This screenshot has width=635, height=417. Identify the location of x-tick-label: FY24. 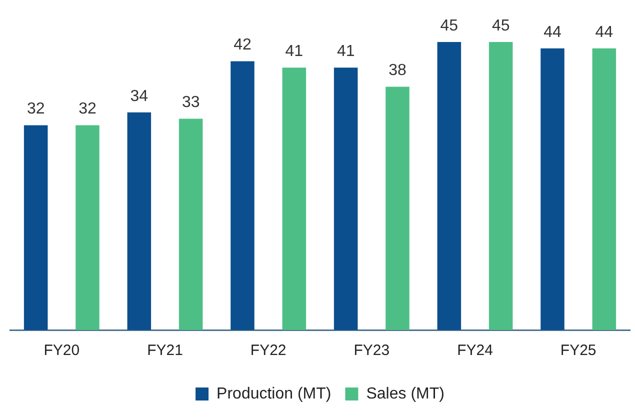
(475, 351).